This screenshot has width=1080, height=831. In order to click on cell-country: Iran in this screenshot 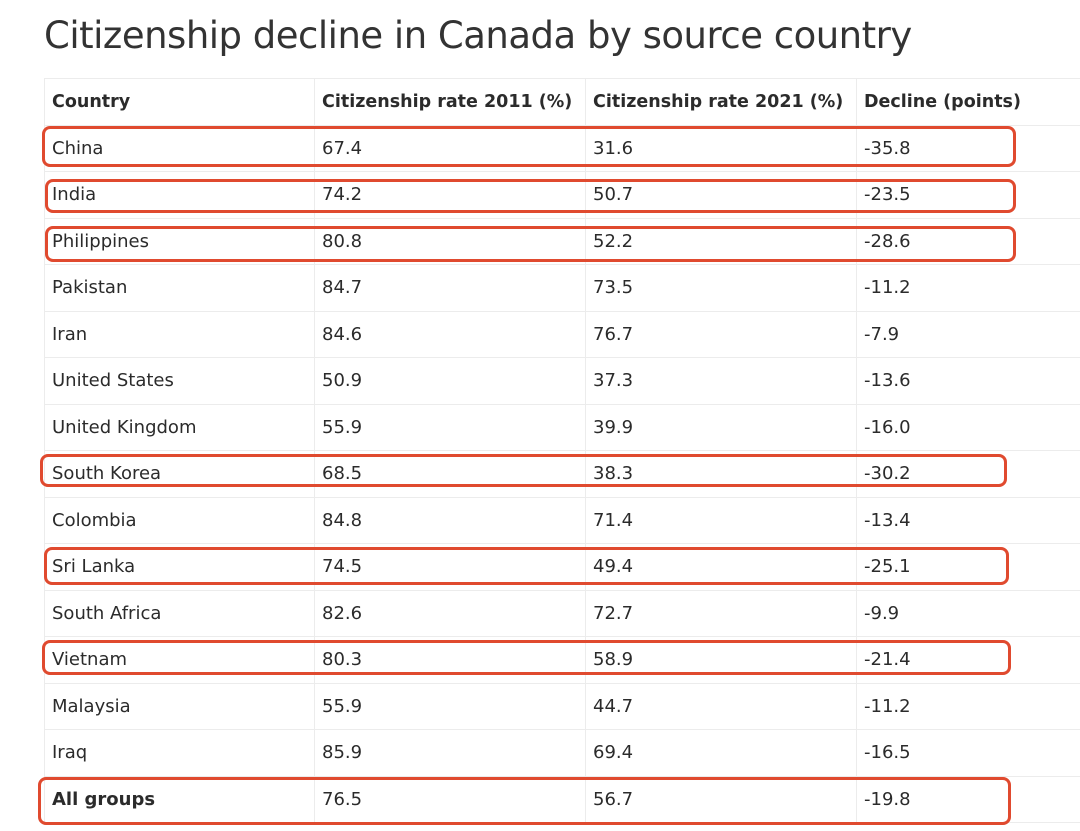, I will do `click(179, 334)`.